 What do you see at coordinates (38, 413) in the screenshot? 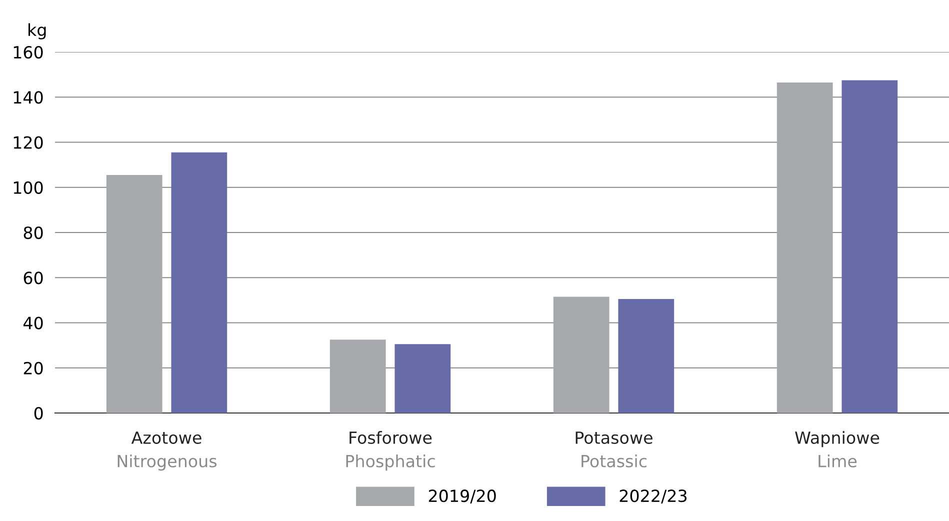
I see `y-tick-label: 0` at bounding box center [38, 413].